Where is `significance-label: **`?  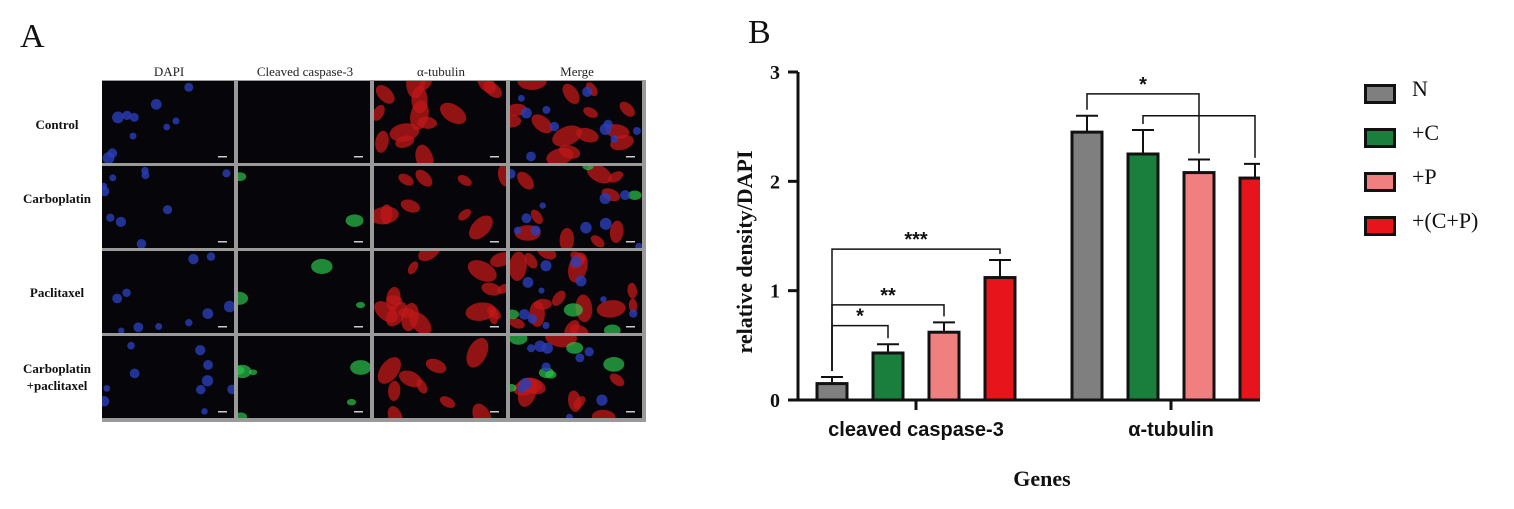 significance-label: ** is located at coordinates (888, 296).